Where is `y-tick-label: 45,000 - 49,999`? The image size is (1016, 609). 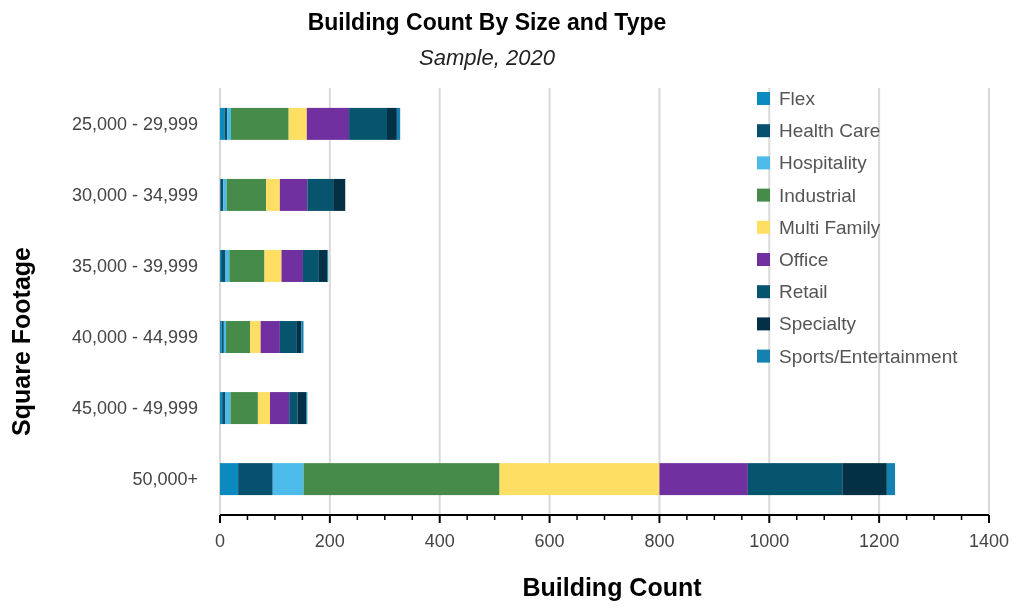
y-tick-label: 45,000 - 49,999 is located at coordinates (134, 408).